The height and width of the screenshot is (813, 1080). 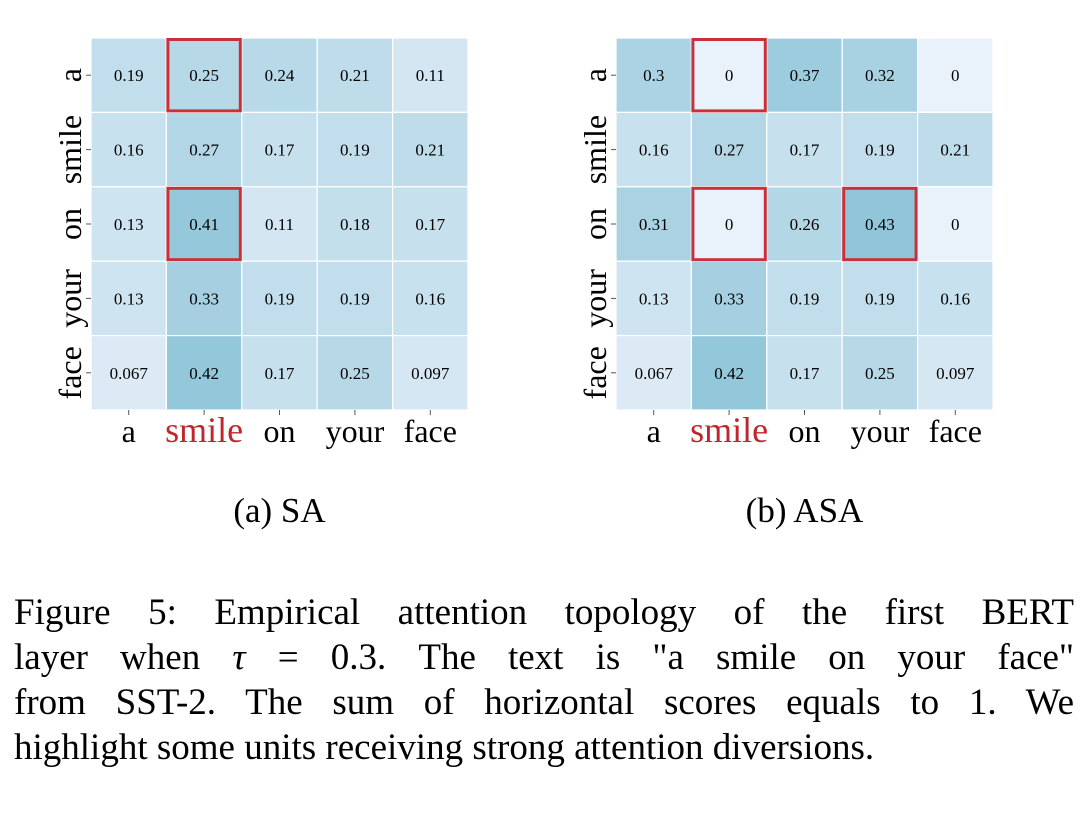 What do you see at coordinates (288, 657) in the screenshot?
I see `equals-sign: =` at bounding box center [288, 657].